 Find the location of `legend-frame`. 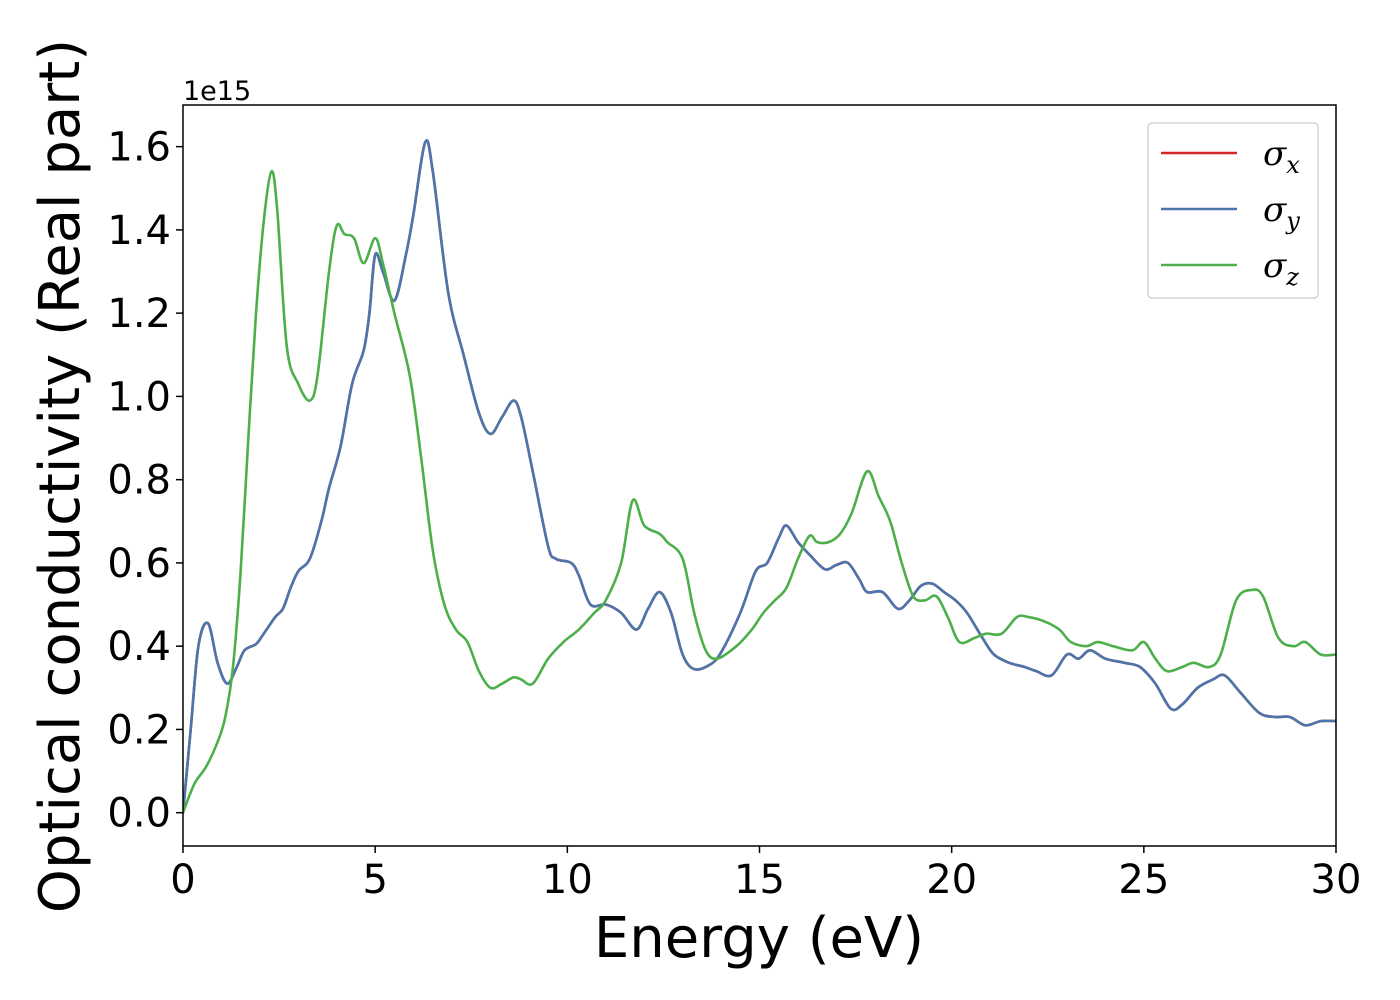

legend-frame is located at coordinates (1233, 210).